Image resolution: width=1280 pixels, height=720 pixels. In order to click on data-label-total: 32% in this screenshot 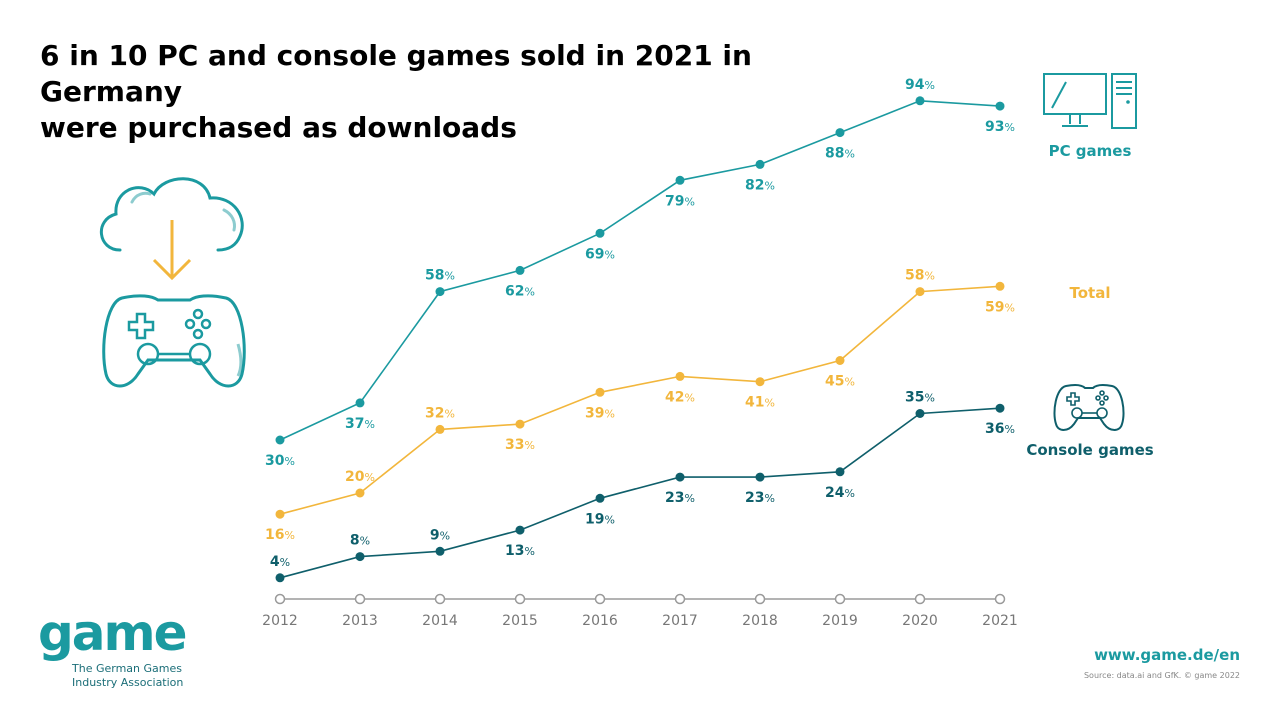, I will do `click(440, 413)`.